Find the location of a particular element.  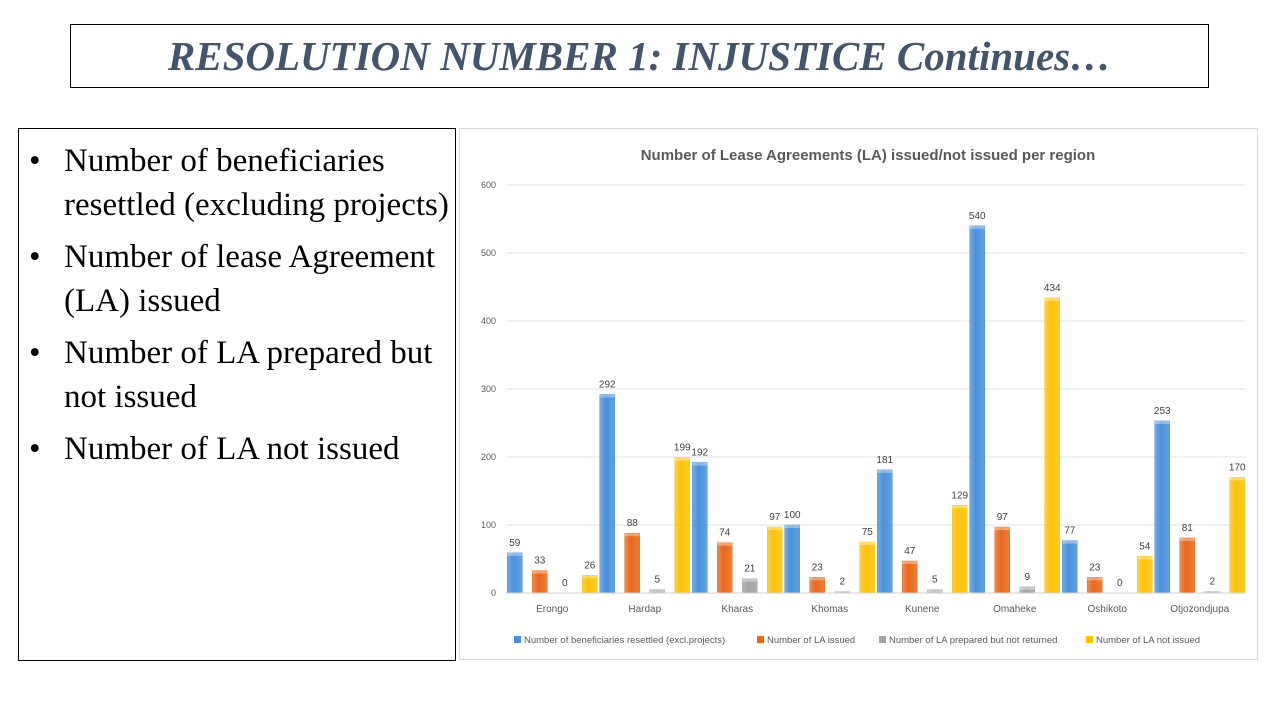

y-tick-label: 600 is located at coordinates (488, 185).